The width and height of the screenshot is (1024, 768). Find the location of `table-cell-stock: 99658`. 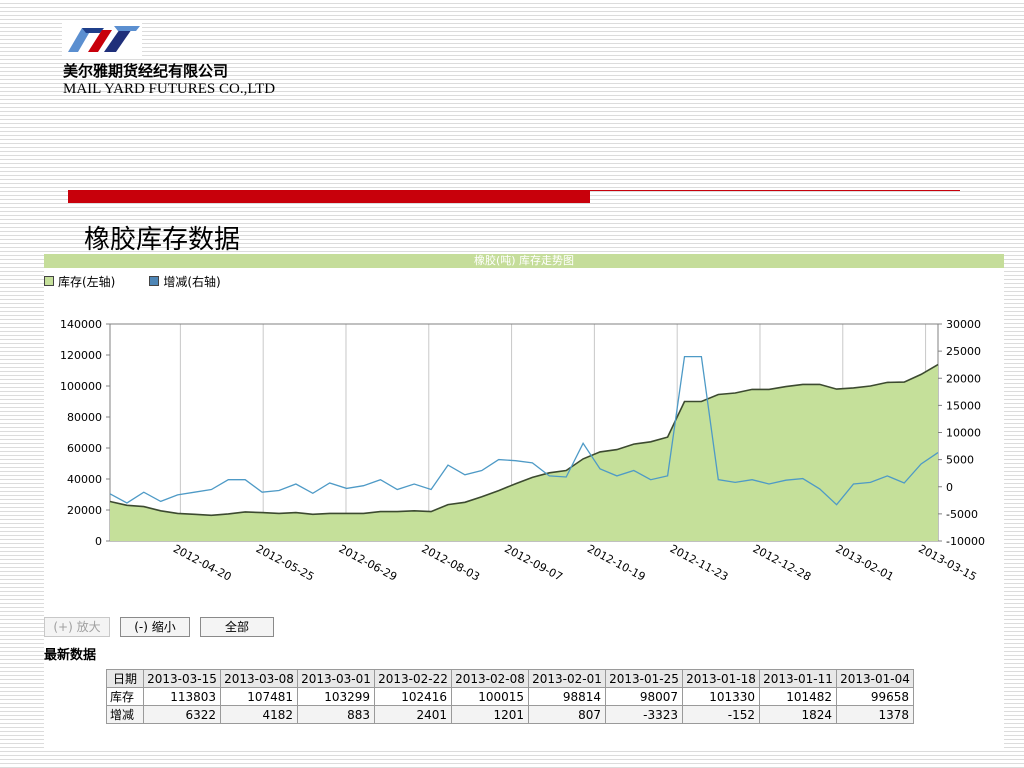

table-cell-stock: 99658 is located at coordinates (875, 696).